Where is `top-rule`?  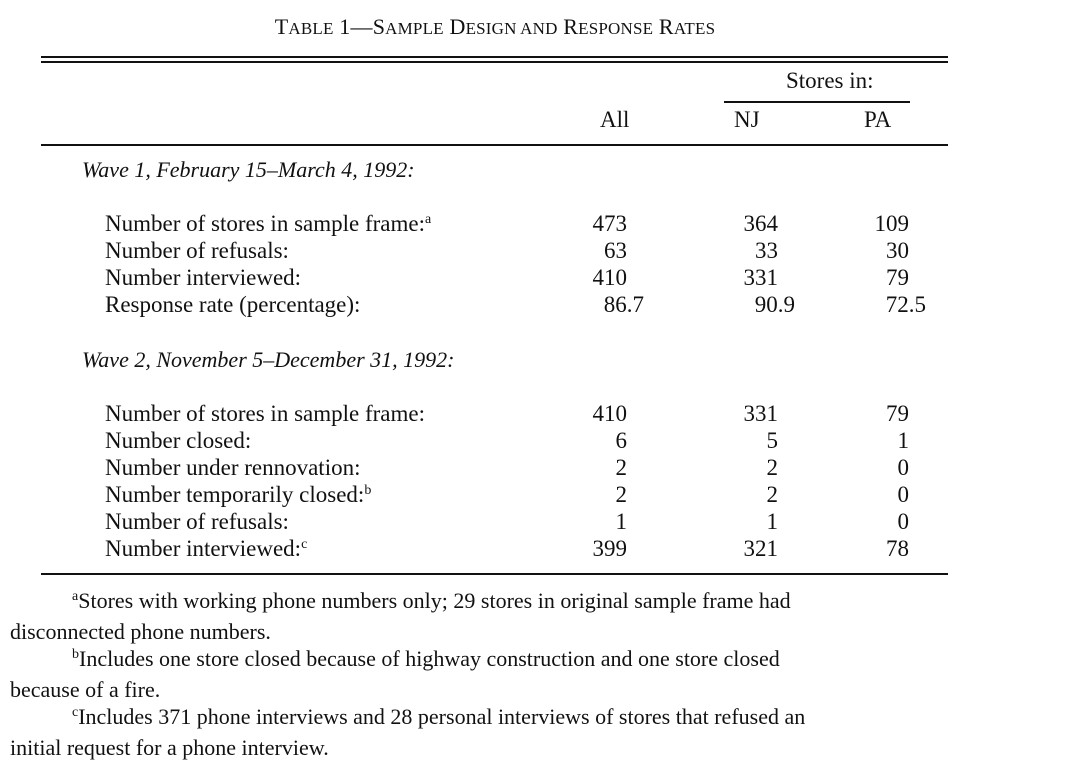
top-rule is located at coordinates (494, 57).